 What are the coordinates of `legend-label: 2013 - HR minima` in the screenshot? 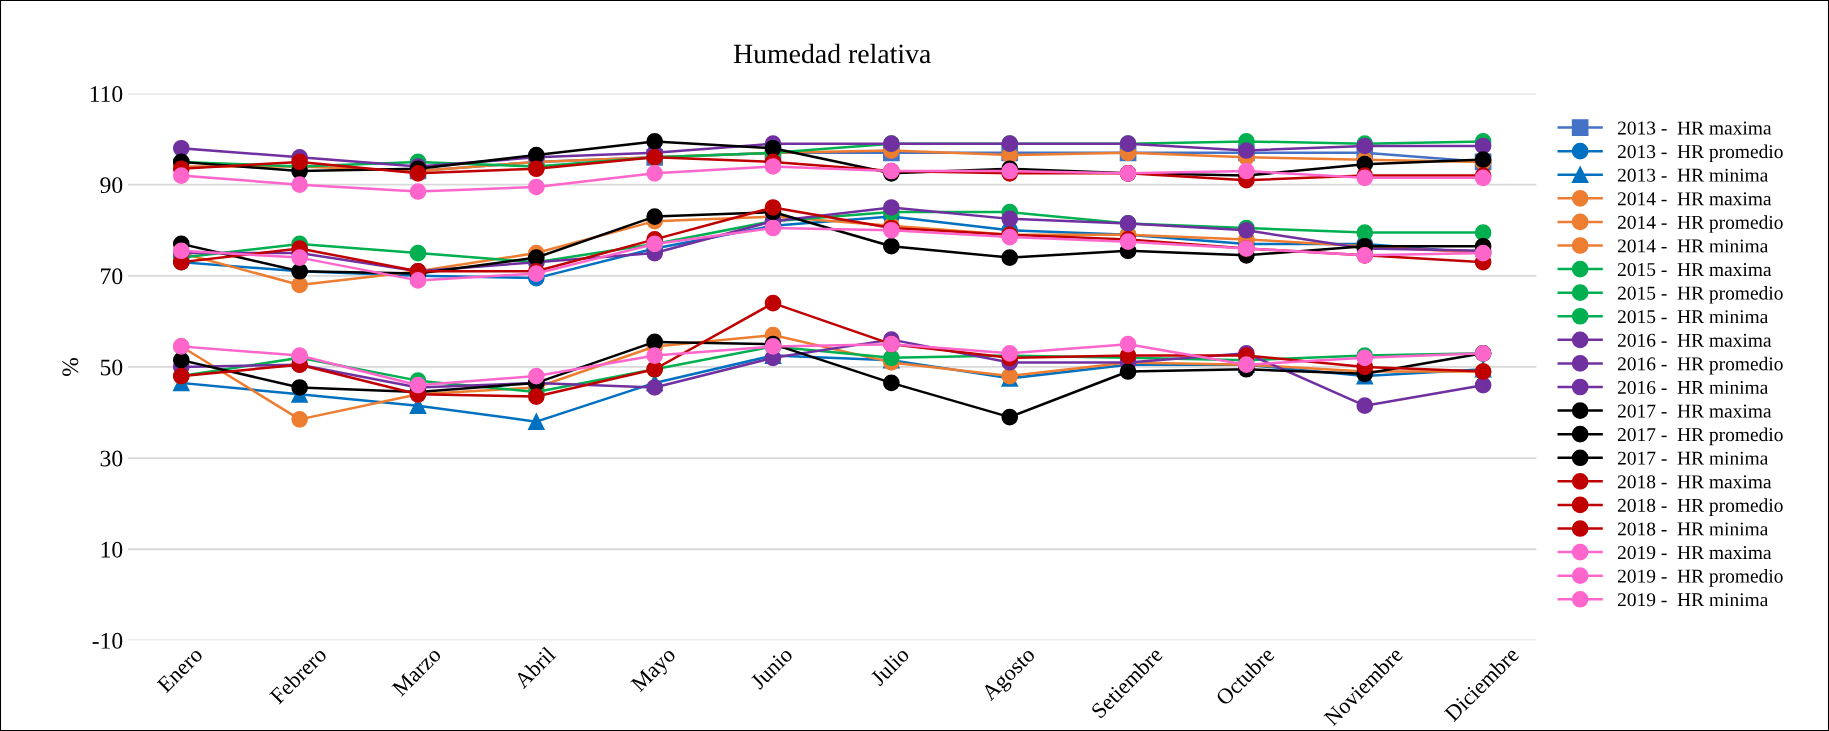 It's located at (1693, 175).